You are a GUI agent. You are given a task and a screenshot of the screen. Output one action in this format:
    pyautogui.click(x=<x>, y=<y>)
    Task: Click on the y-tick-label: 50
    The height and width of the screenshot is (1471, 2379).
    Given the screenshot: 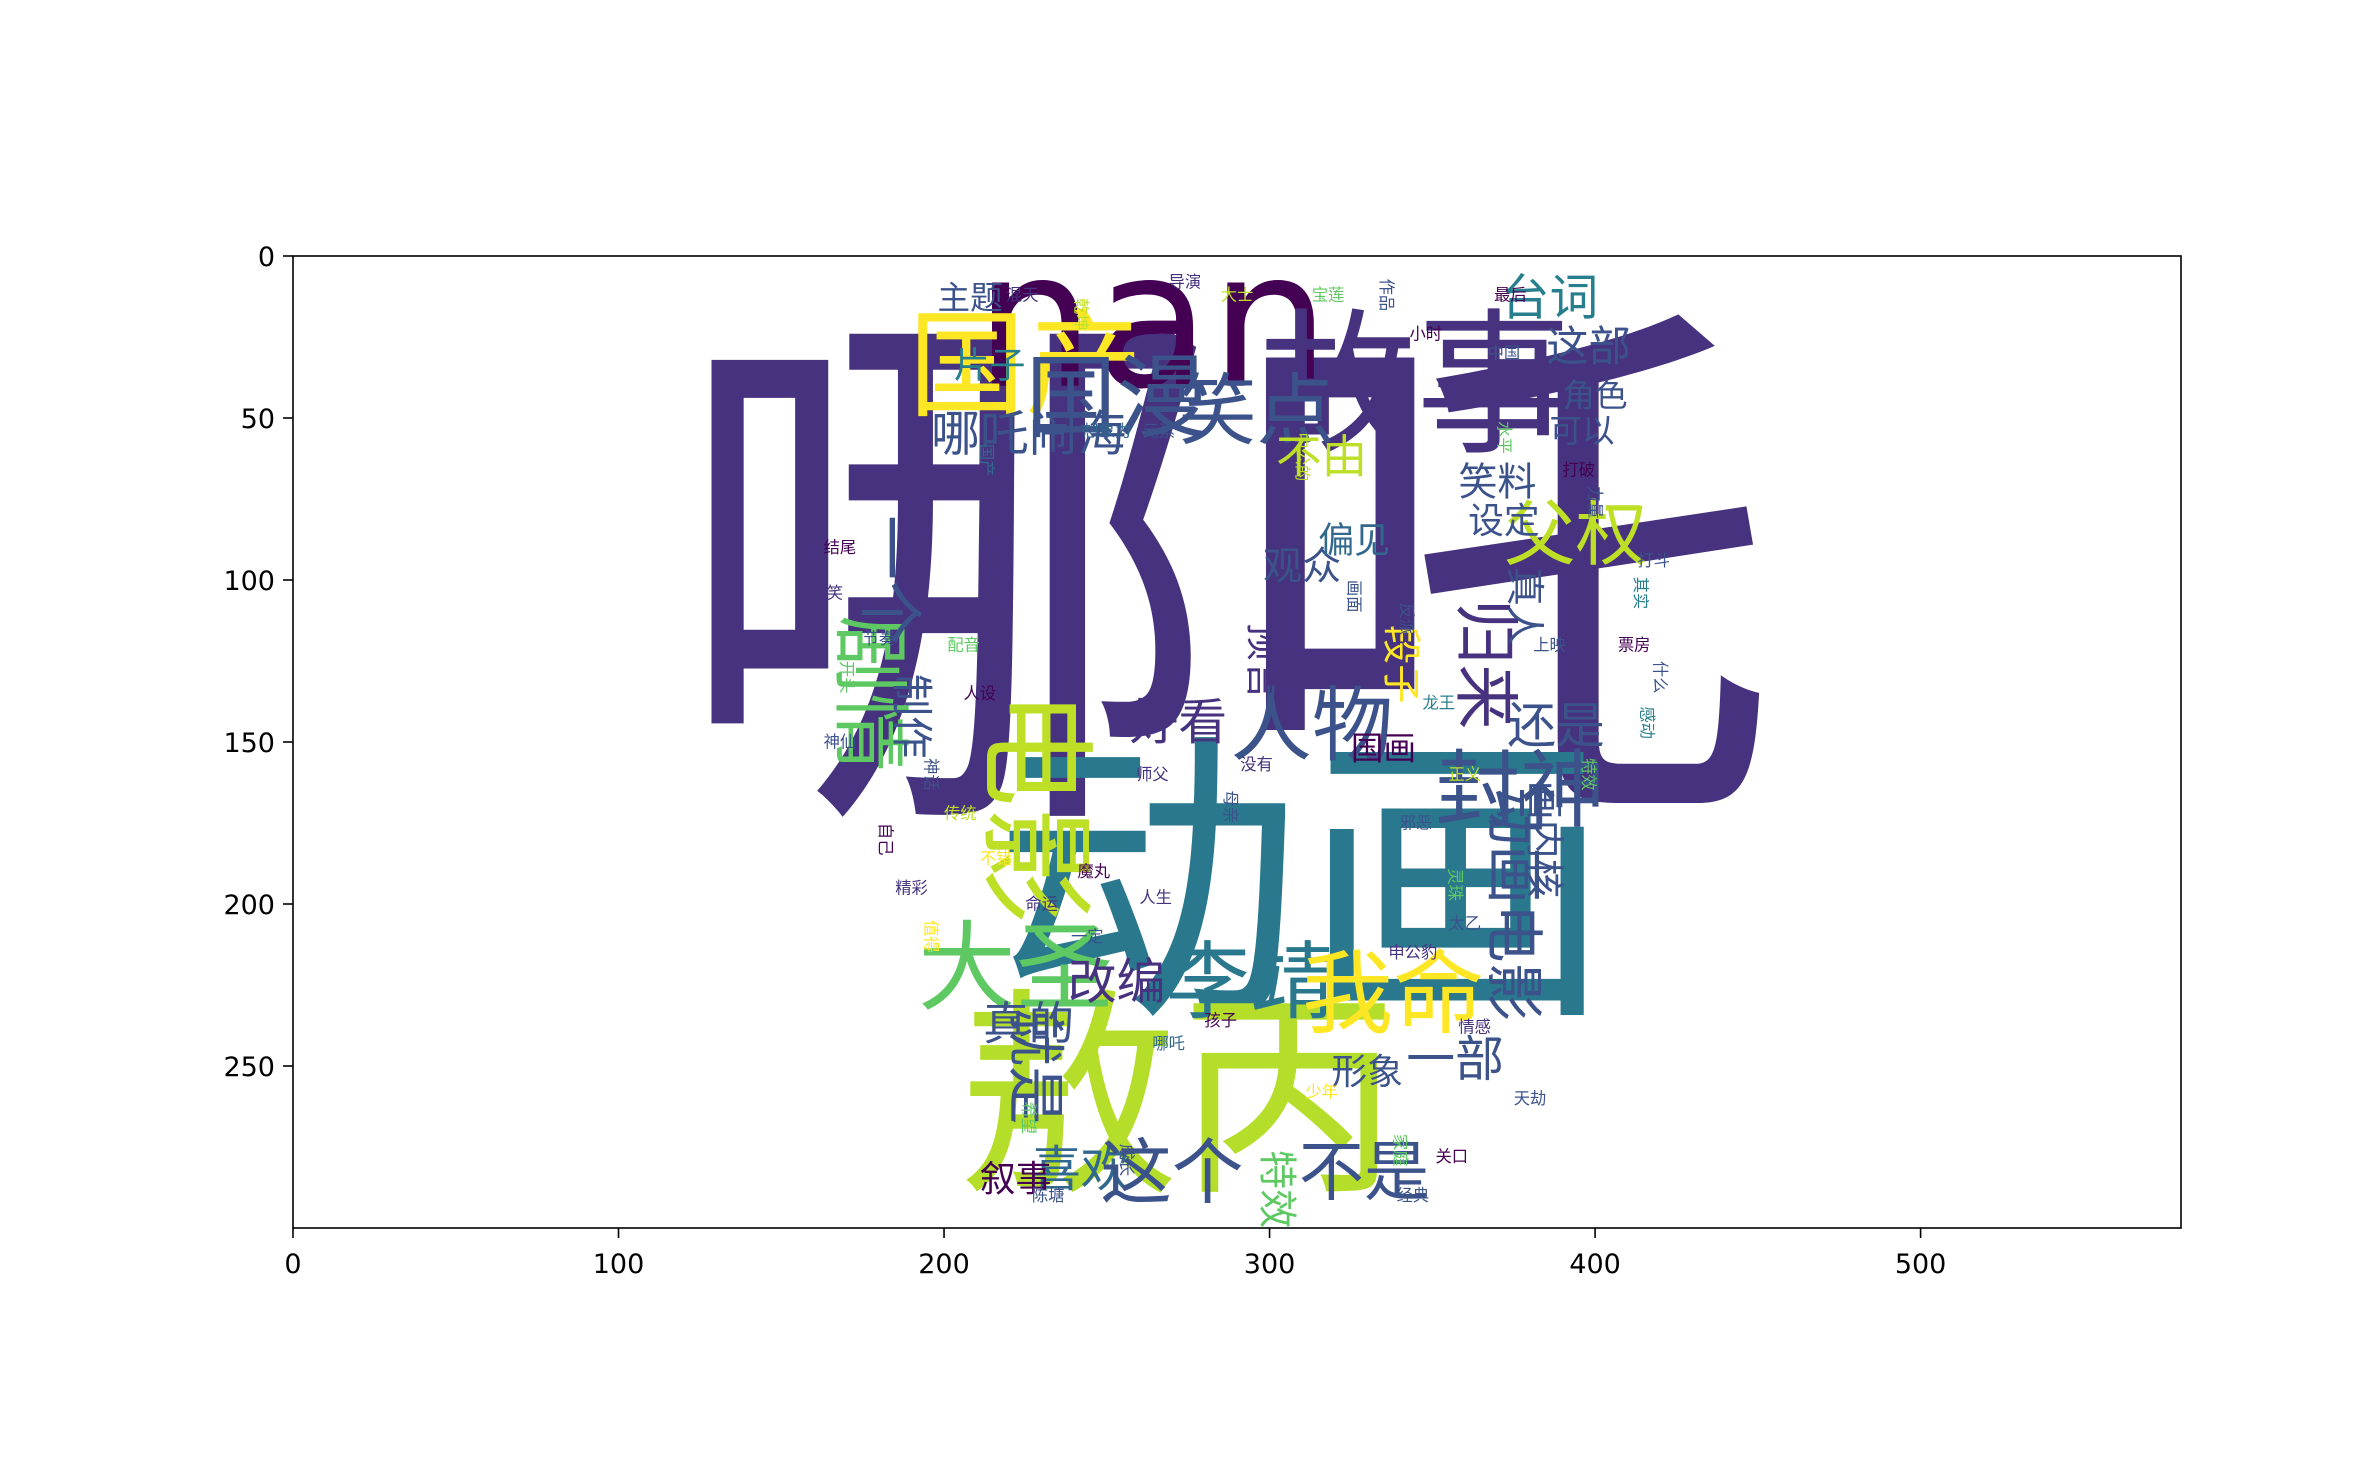 What is the action you would take?
    pyautogui.click(x=258, y=419)
    